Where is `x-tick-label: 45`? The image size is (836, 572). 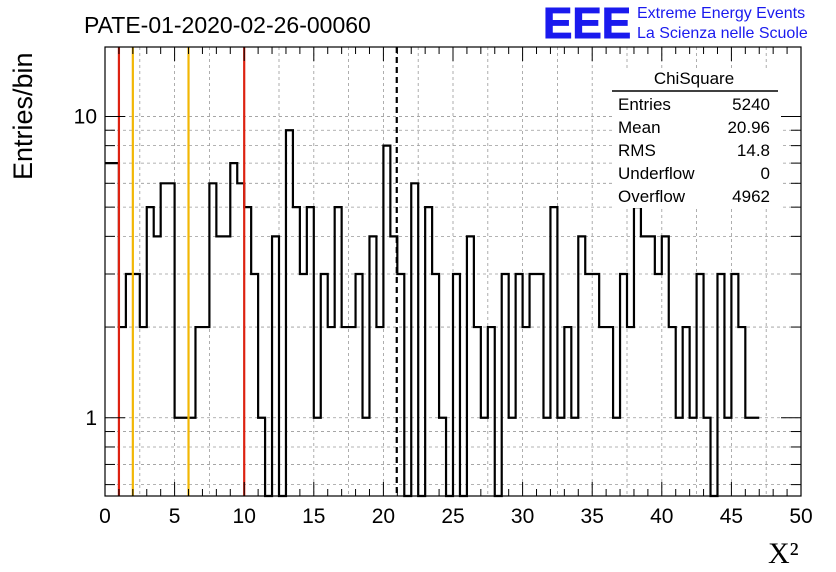
x-tick-label: 45 is located at coordinates (731, 516).